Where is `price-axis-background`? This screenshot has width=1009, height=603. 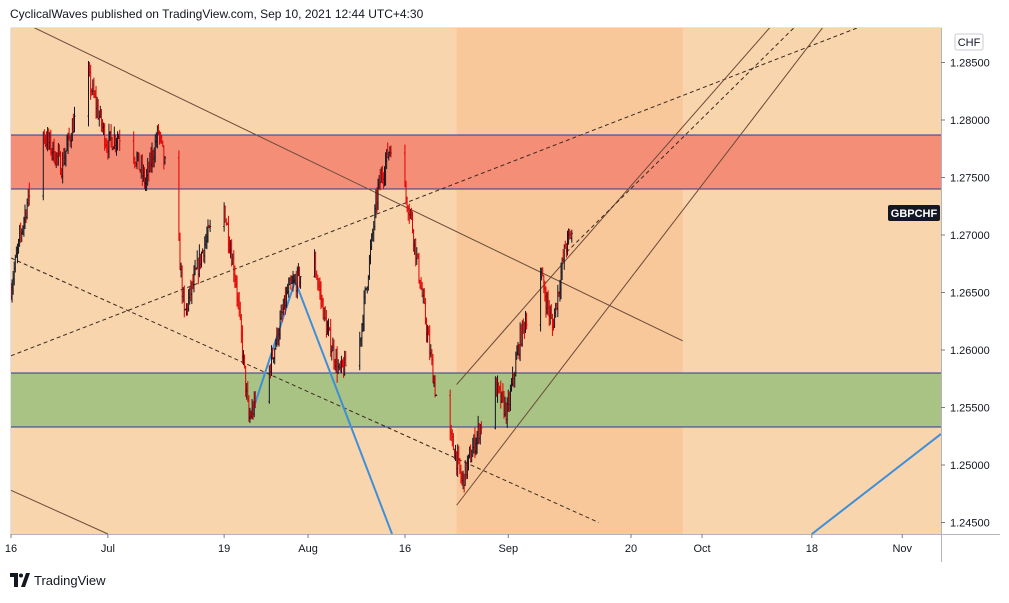 price-axis-background is located at coordinates (970, 281).